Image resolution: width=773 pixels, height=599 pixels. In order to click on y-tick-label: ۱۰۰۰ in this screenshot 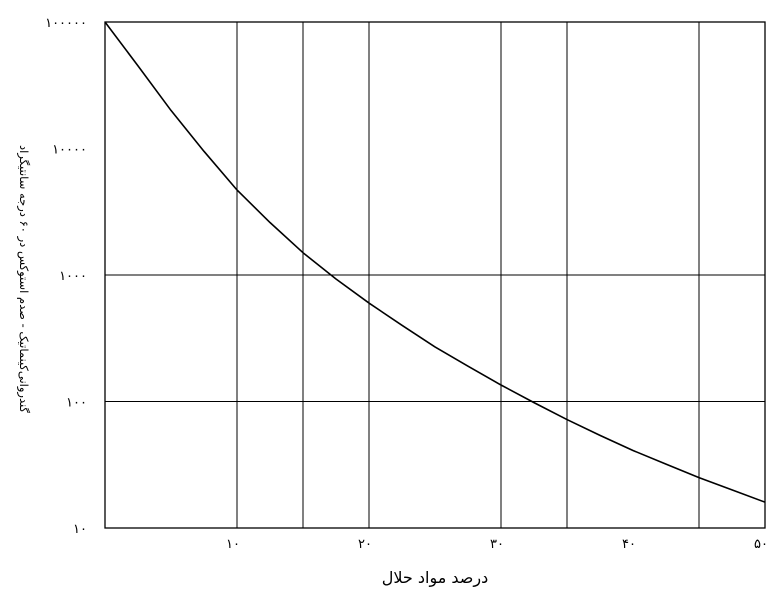, I will do `click(73, 276)`.